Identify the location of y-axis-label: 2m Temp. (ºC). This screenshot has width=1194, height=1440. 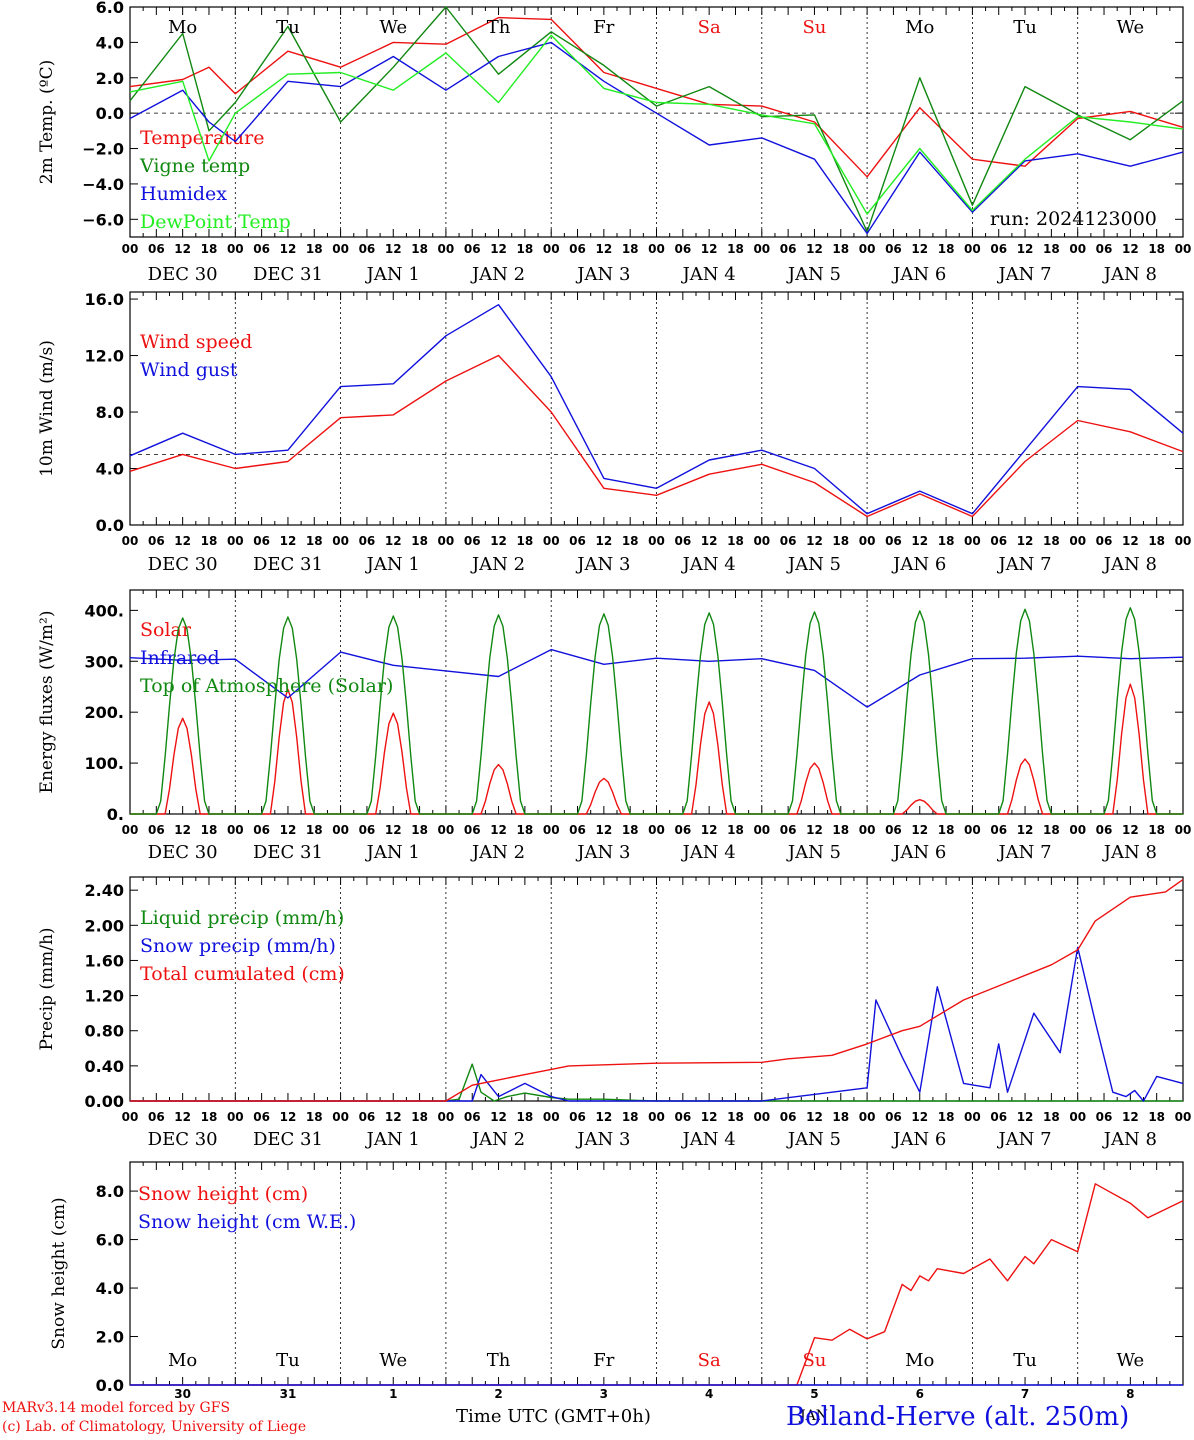
(47, 122).